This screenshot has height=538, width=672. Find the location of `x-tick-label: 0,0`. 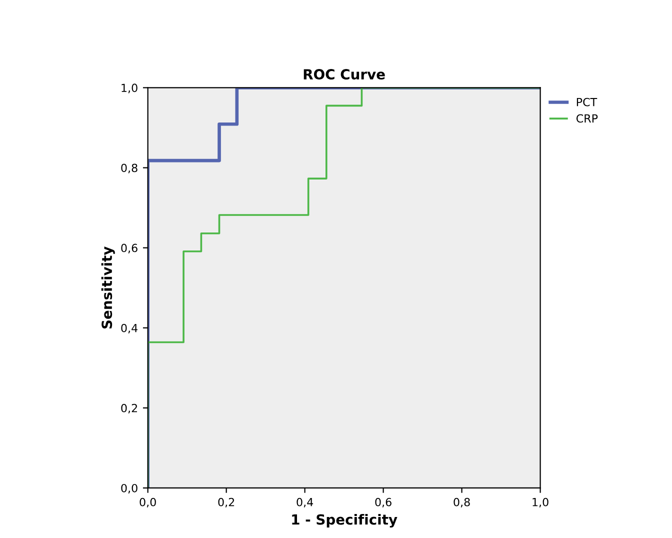

x-tick-label: 0,0 is located at coordinates (148, 503).